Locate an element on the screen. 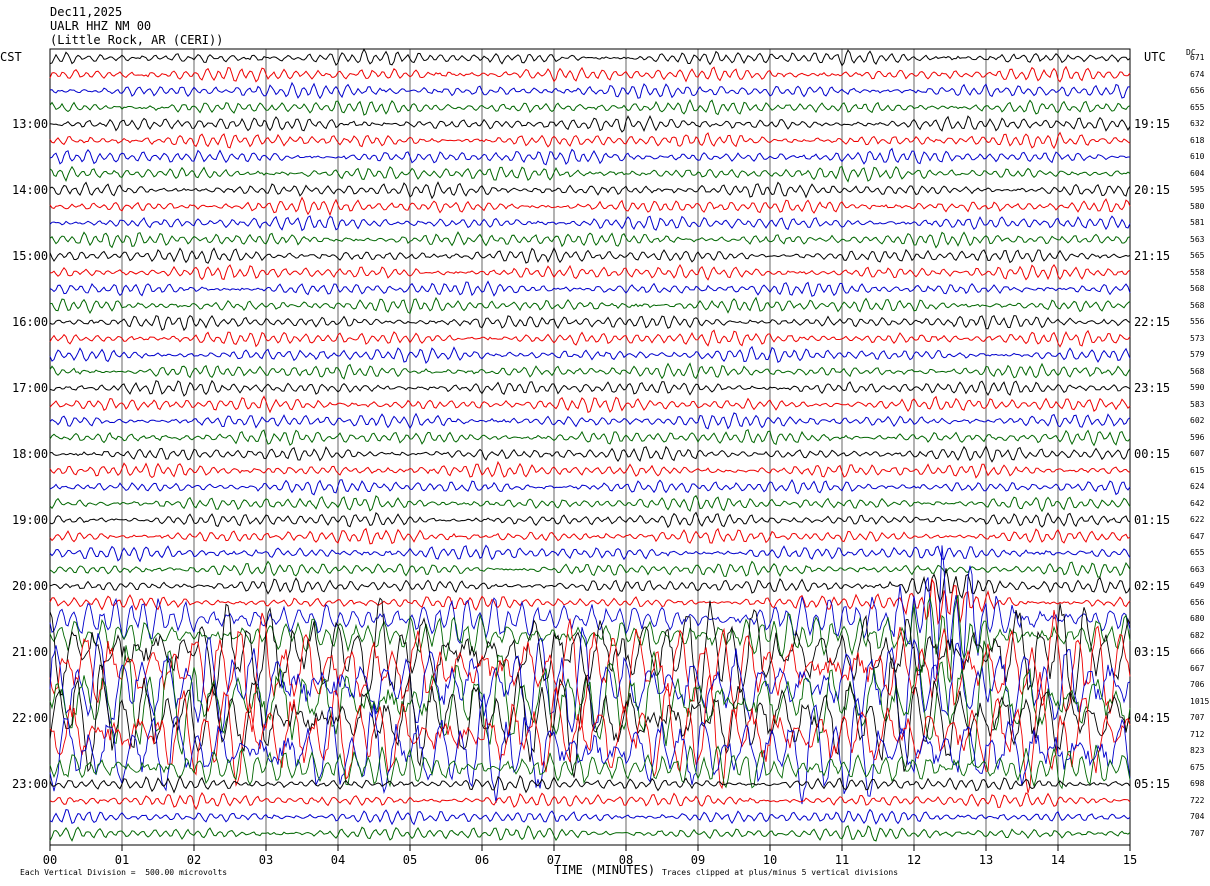  dc-offset-label: 565 is located at coordinates (1197, 255).